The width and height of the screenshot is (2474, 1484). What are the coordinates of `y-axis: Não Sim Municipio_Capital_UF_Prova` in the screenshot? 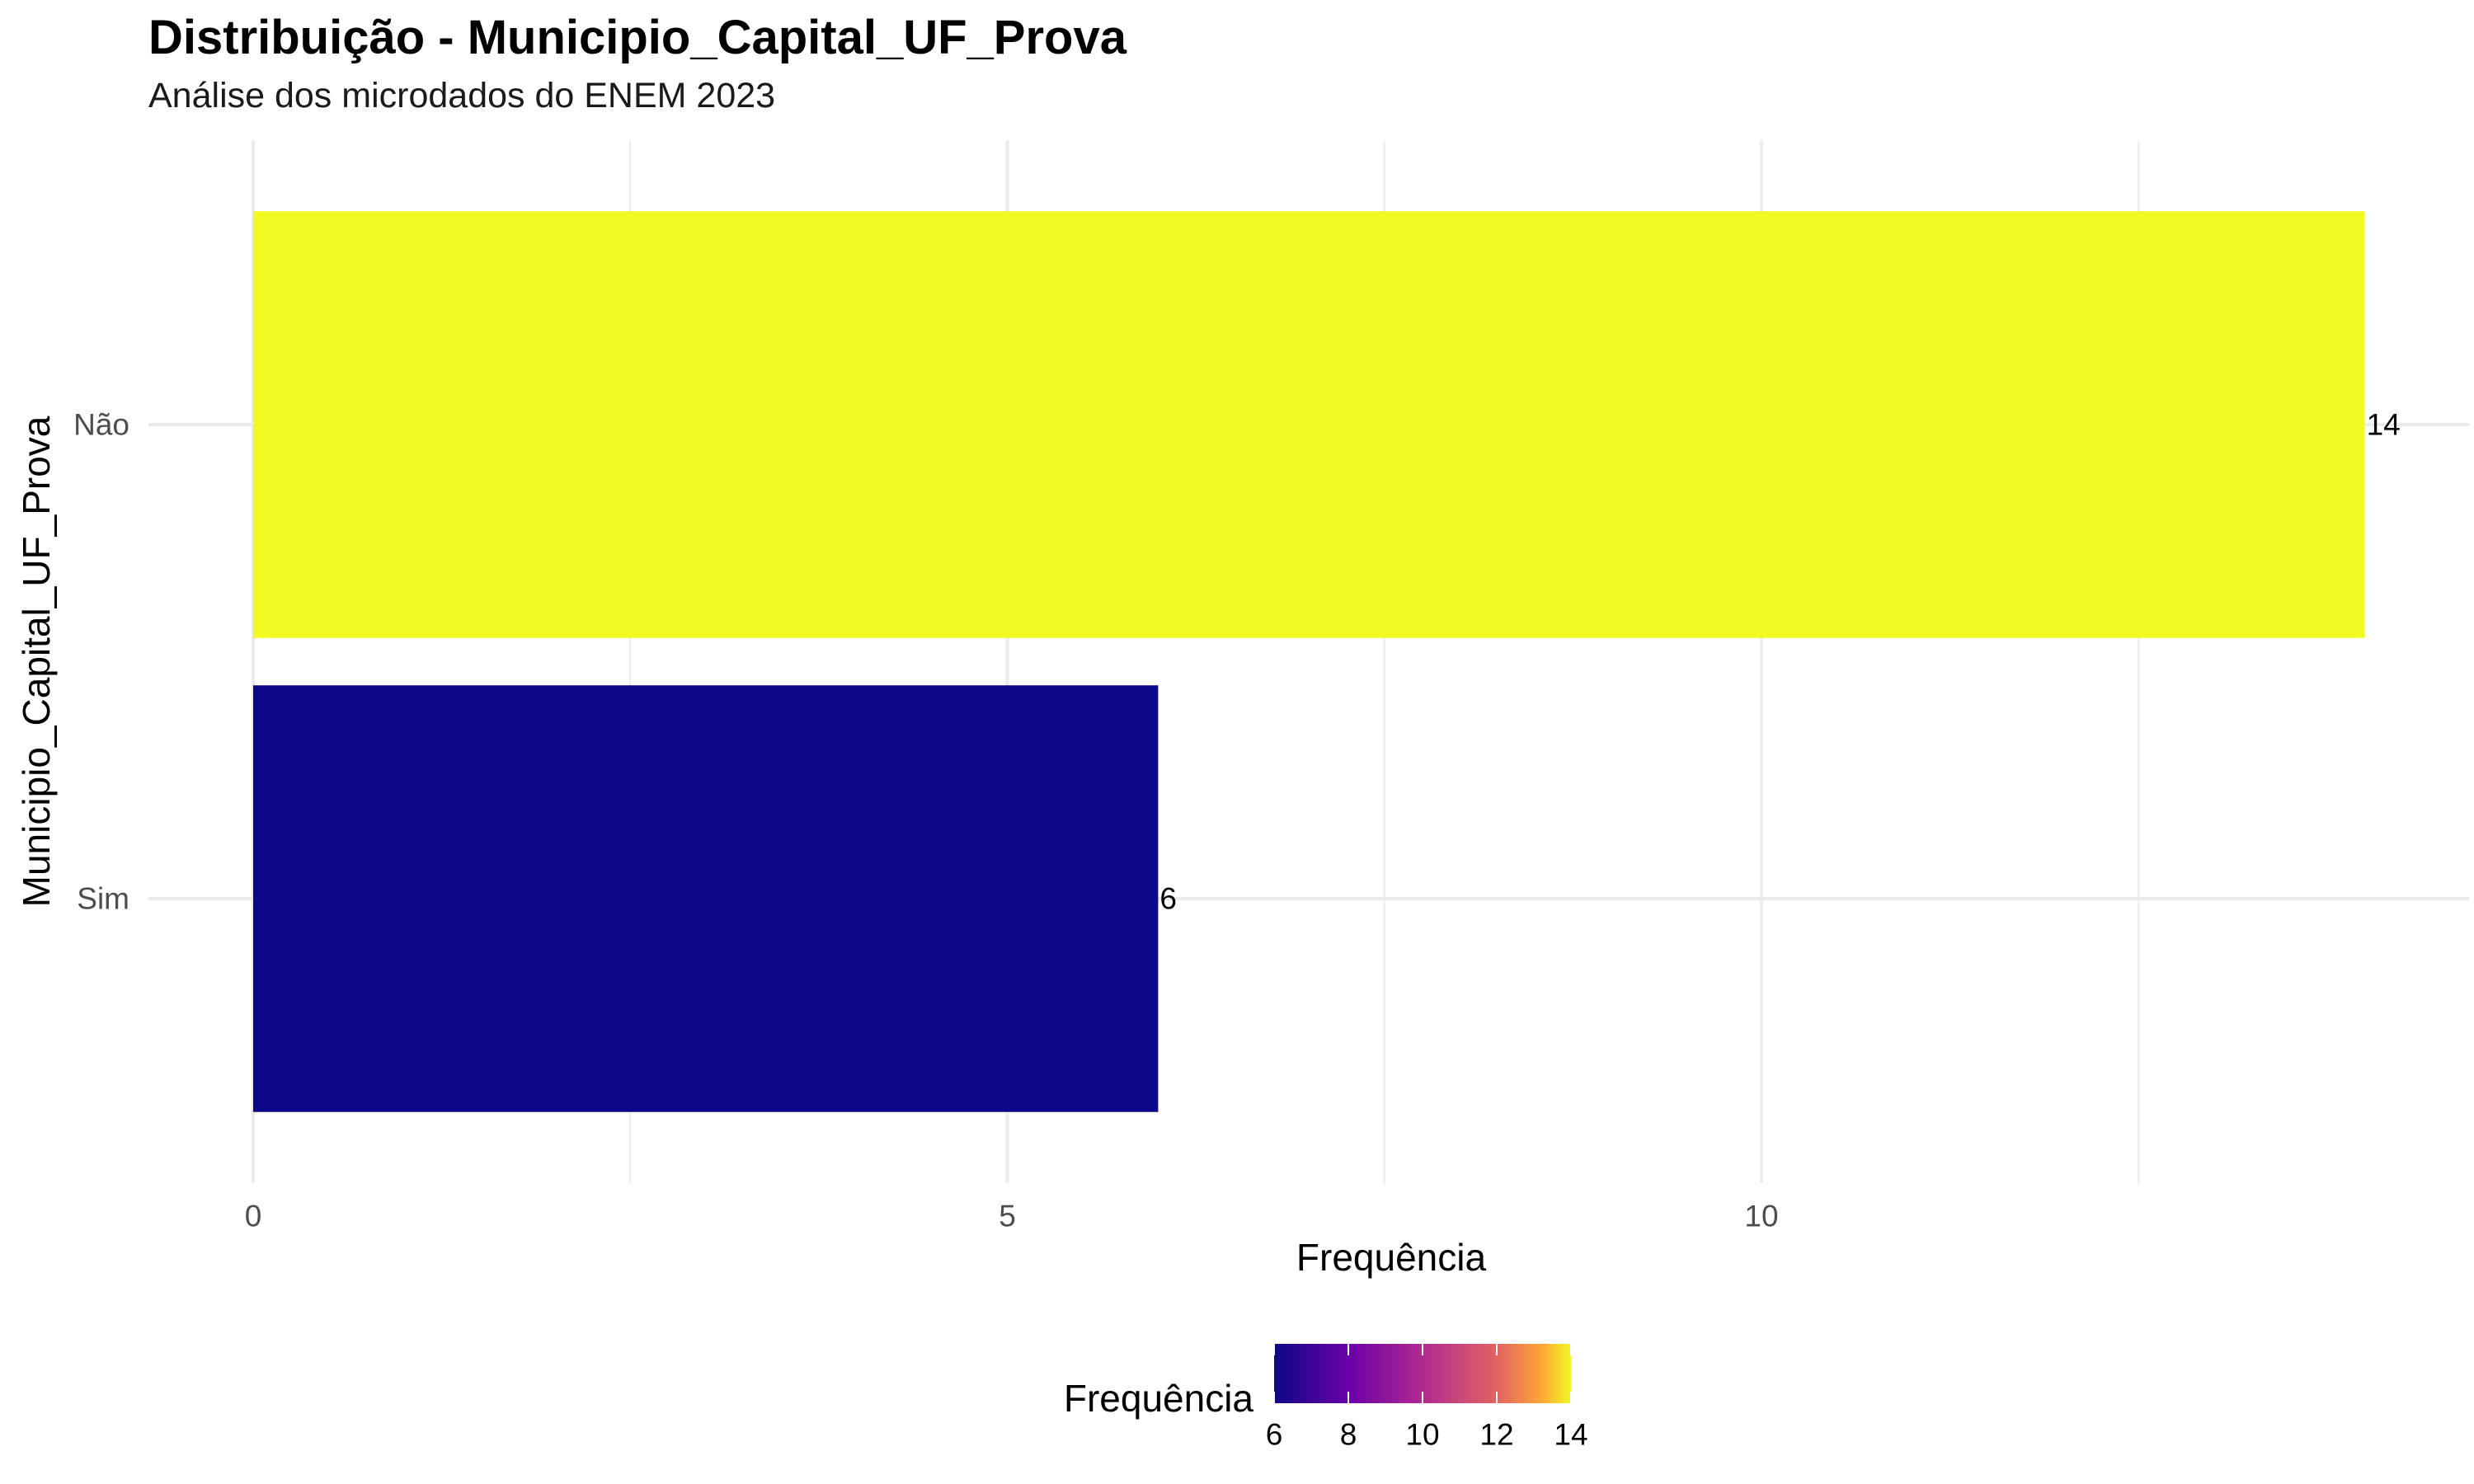 It's located at (72, 662).